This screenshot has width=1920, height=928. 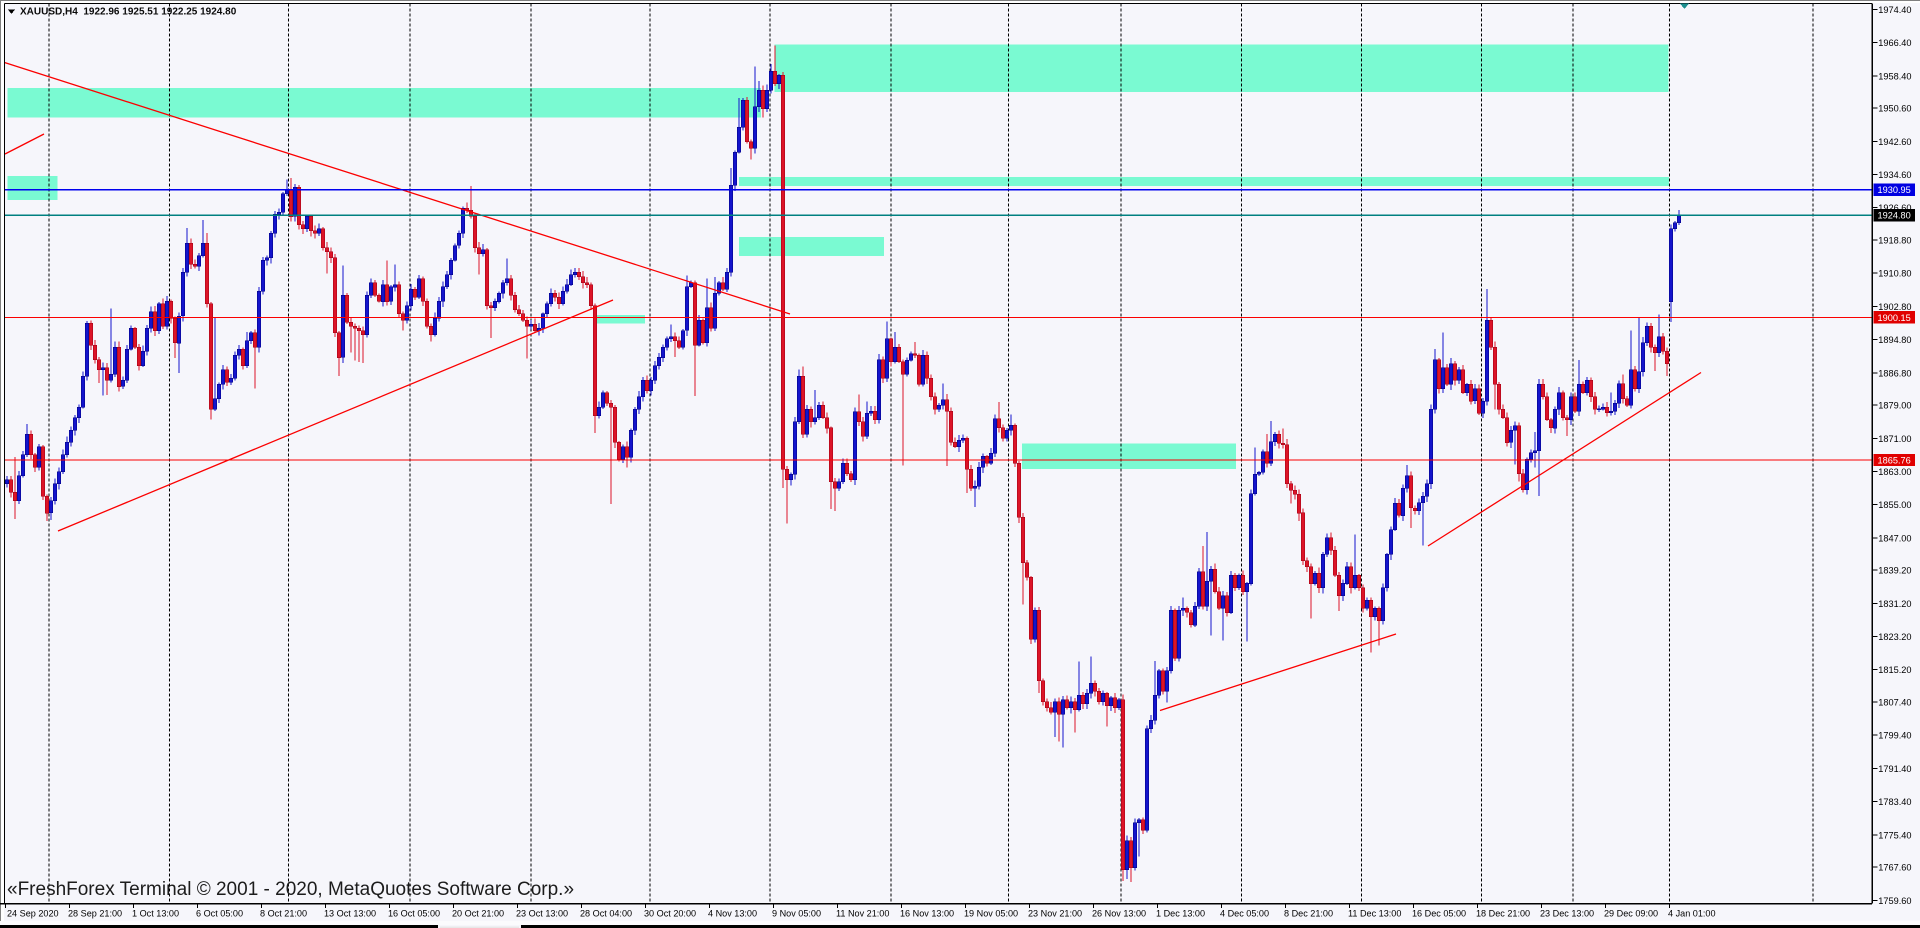 What do you see at coordinates (1894, 373) in the screenshot?
I see `svg-text: 1886.80` at bounding box center [1894, 373].